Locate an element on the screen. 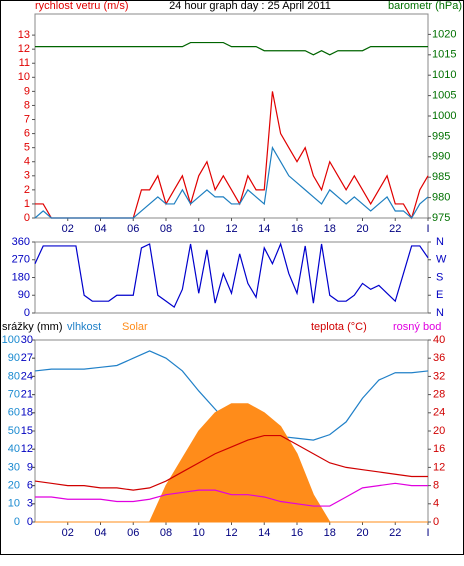 Image resolution: width=464 pixels, height=566 pixels. y3-axis-label: srážky (mm) is located at coordinates (32, 327).